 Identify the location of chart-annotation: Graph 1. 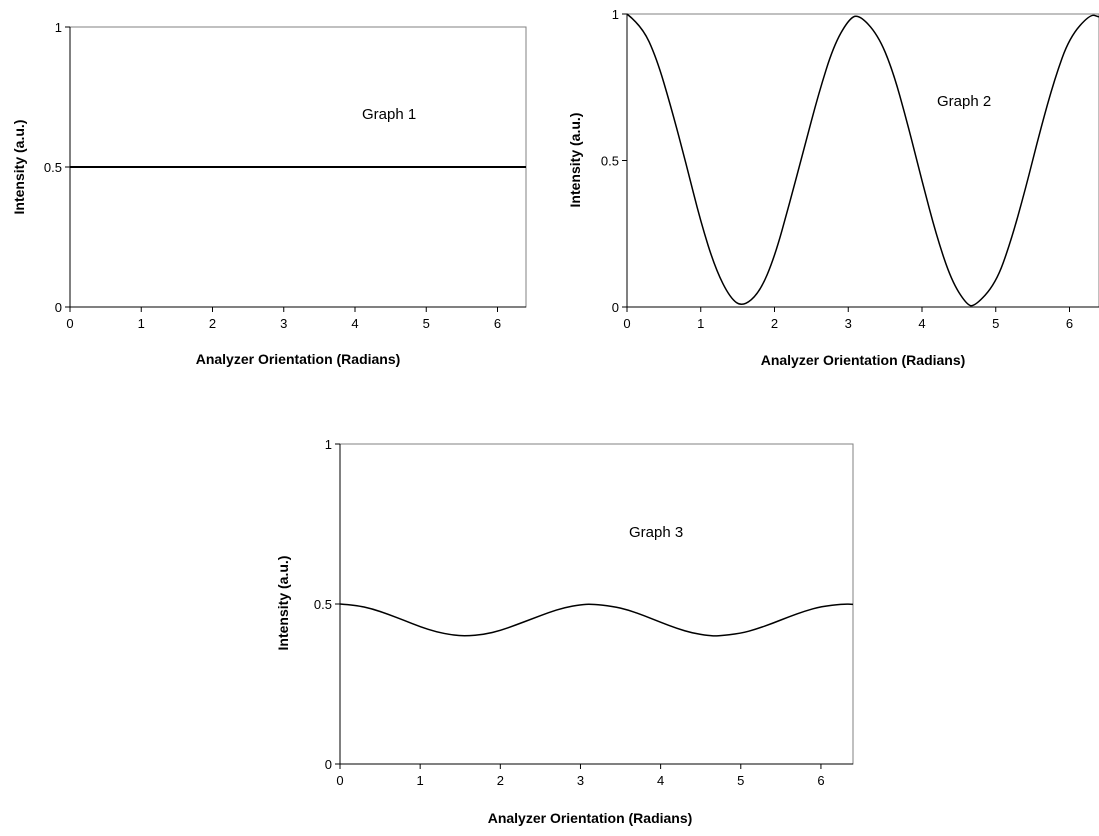
(389, 114).